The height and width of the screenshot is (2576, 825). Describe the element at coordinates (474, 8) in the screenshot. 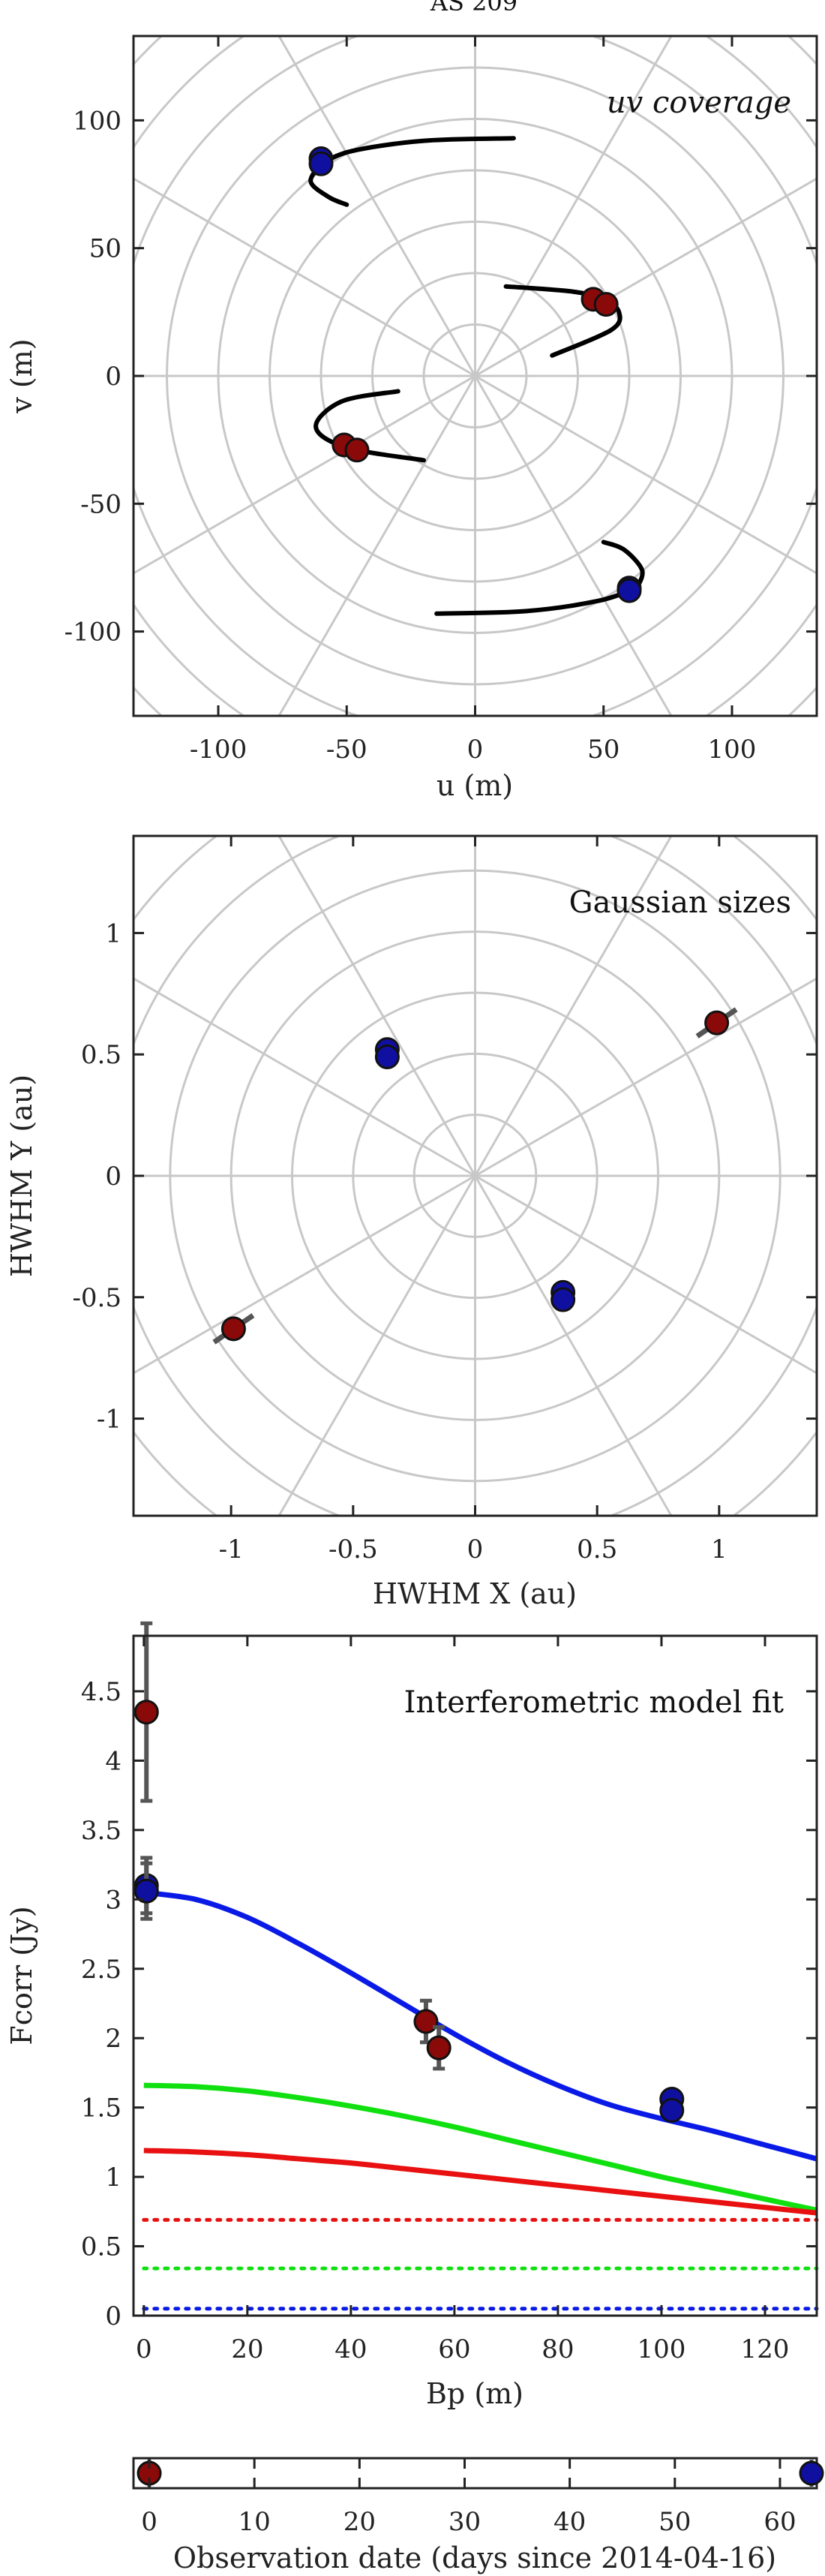

I see `page-title: AS 209` at that location.